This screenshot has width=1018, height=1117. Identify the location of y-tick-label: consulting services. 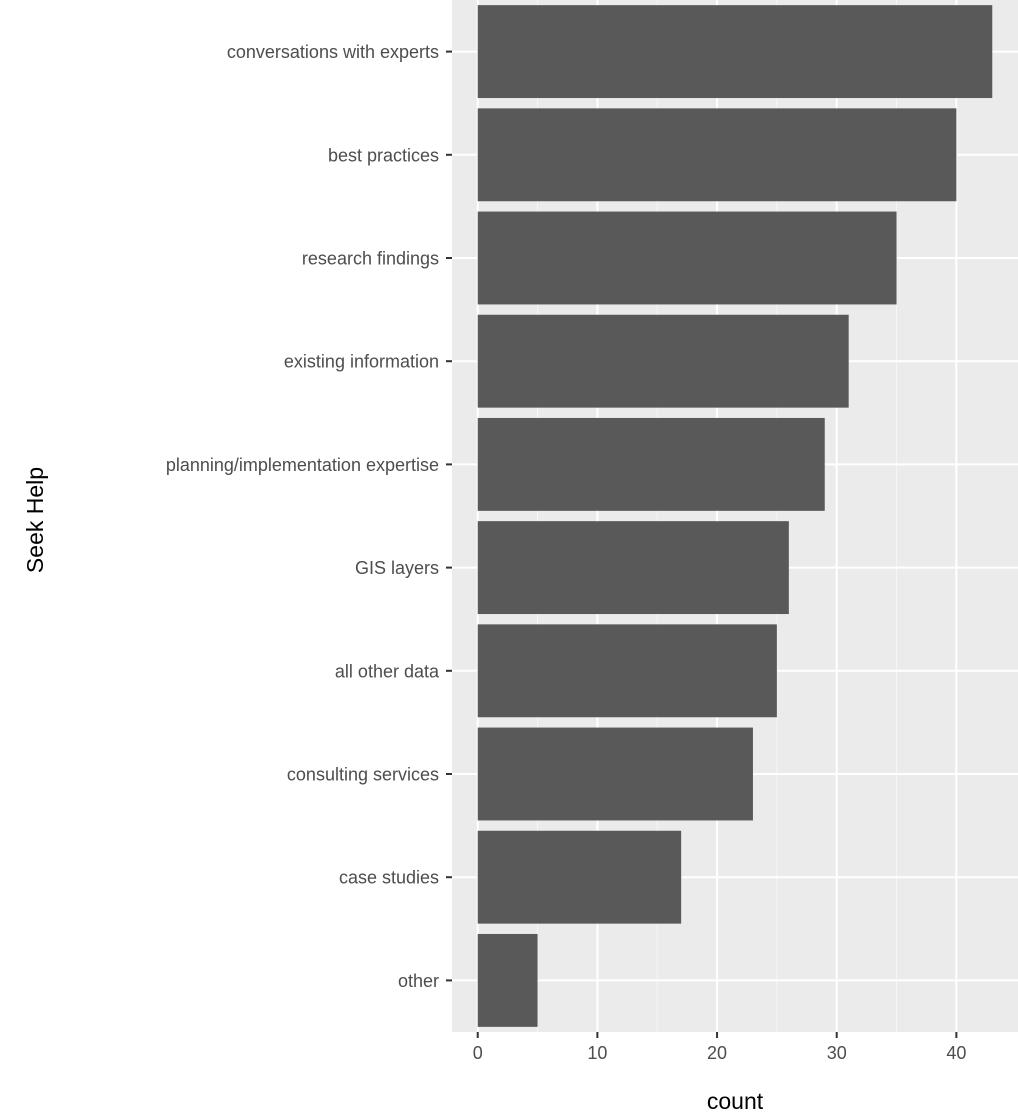
(363, 775).